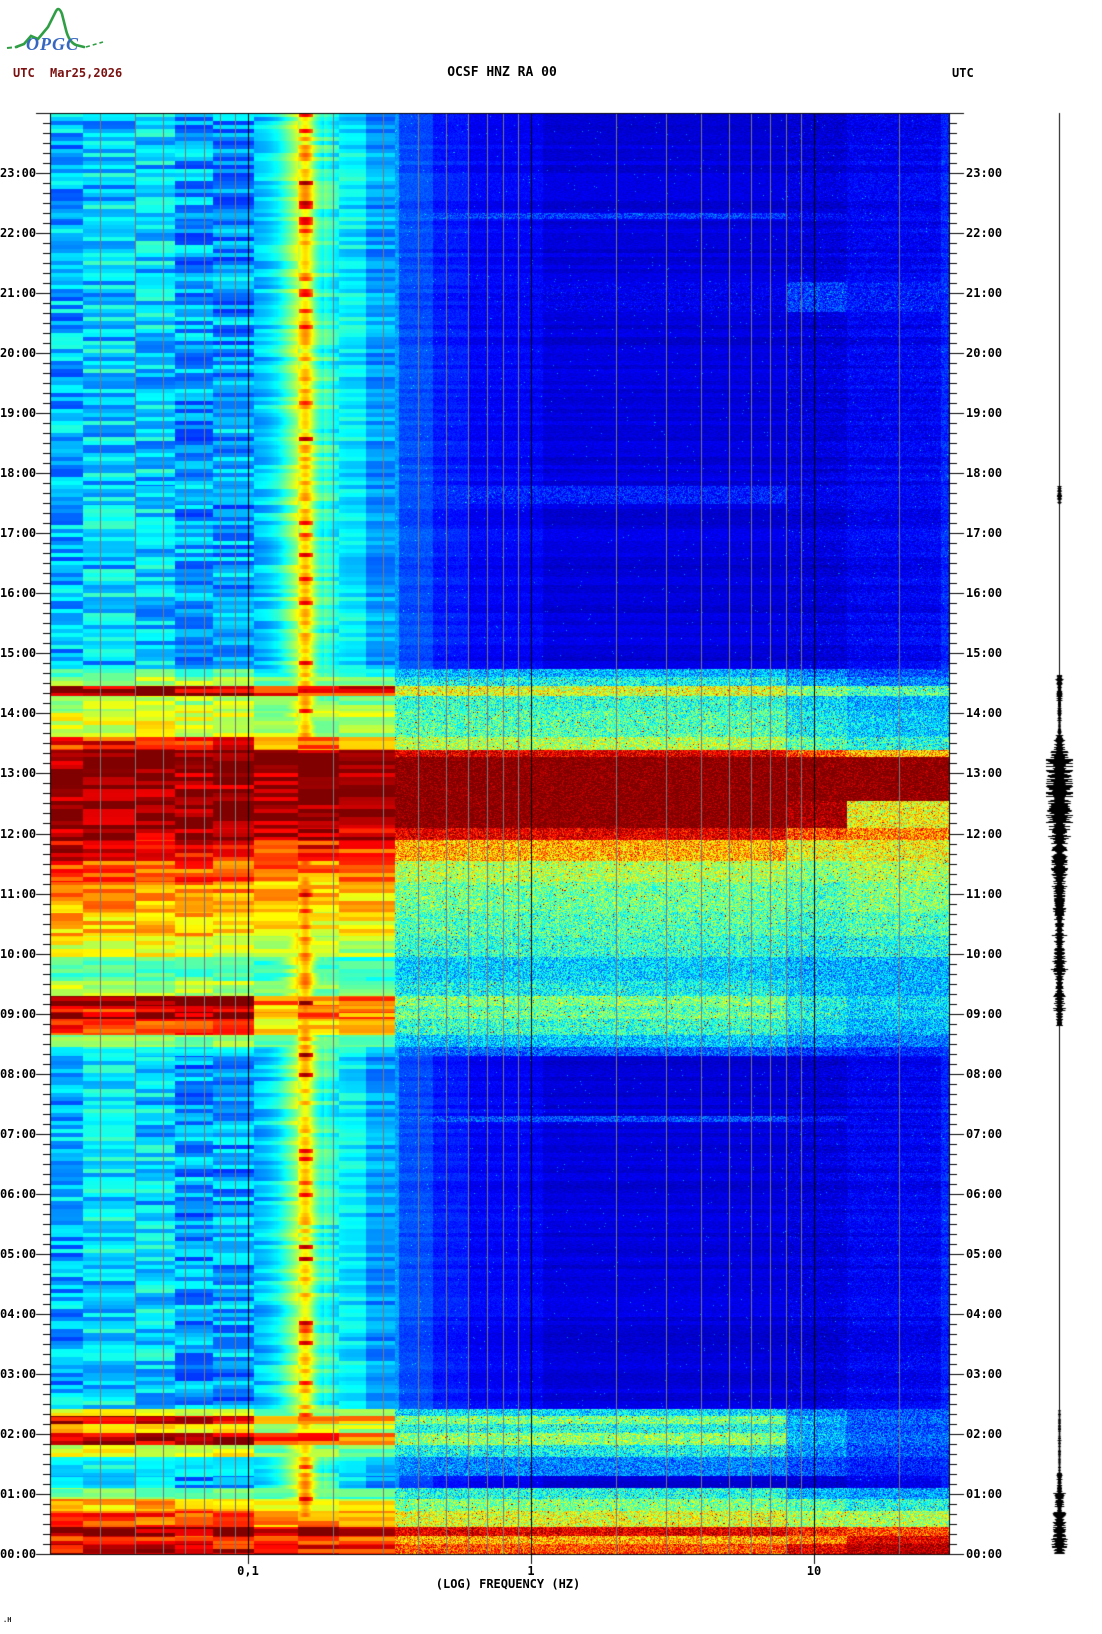 This screenshot has height=1634, width=1102. What do you see at coordinates (984, 1434) in the screenshot?
I see `time-label-right: 02:00` at bounding box center [984, 1434].